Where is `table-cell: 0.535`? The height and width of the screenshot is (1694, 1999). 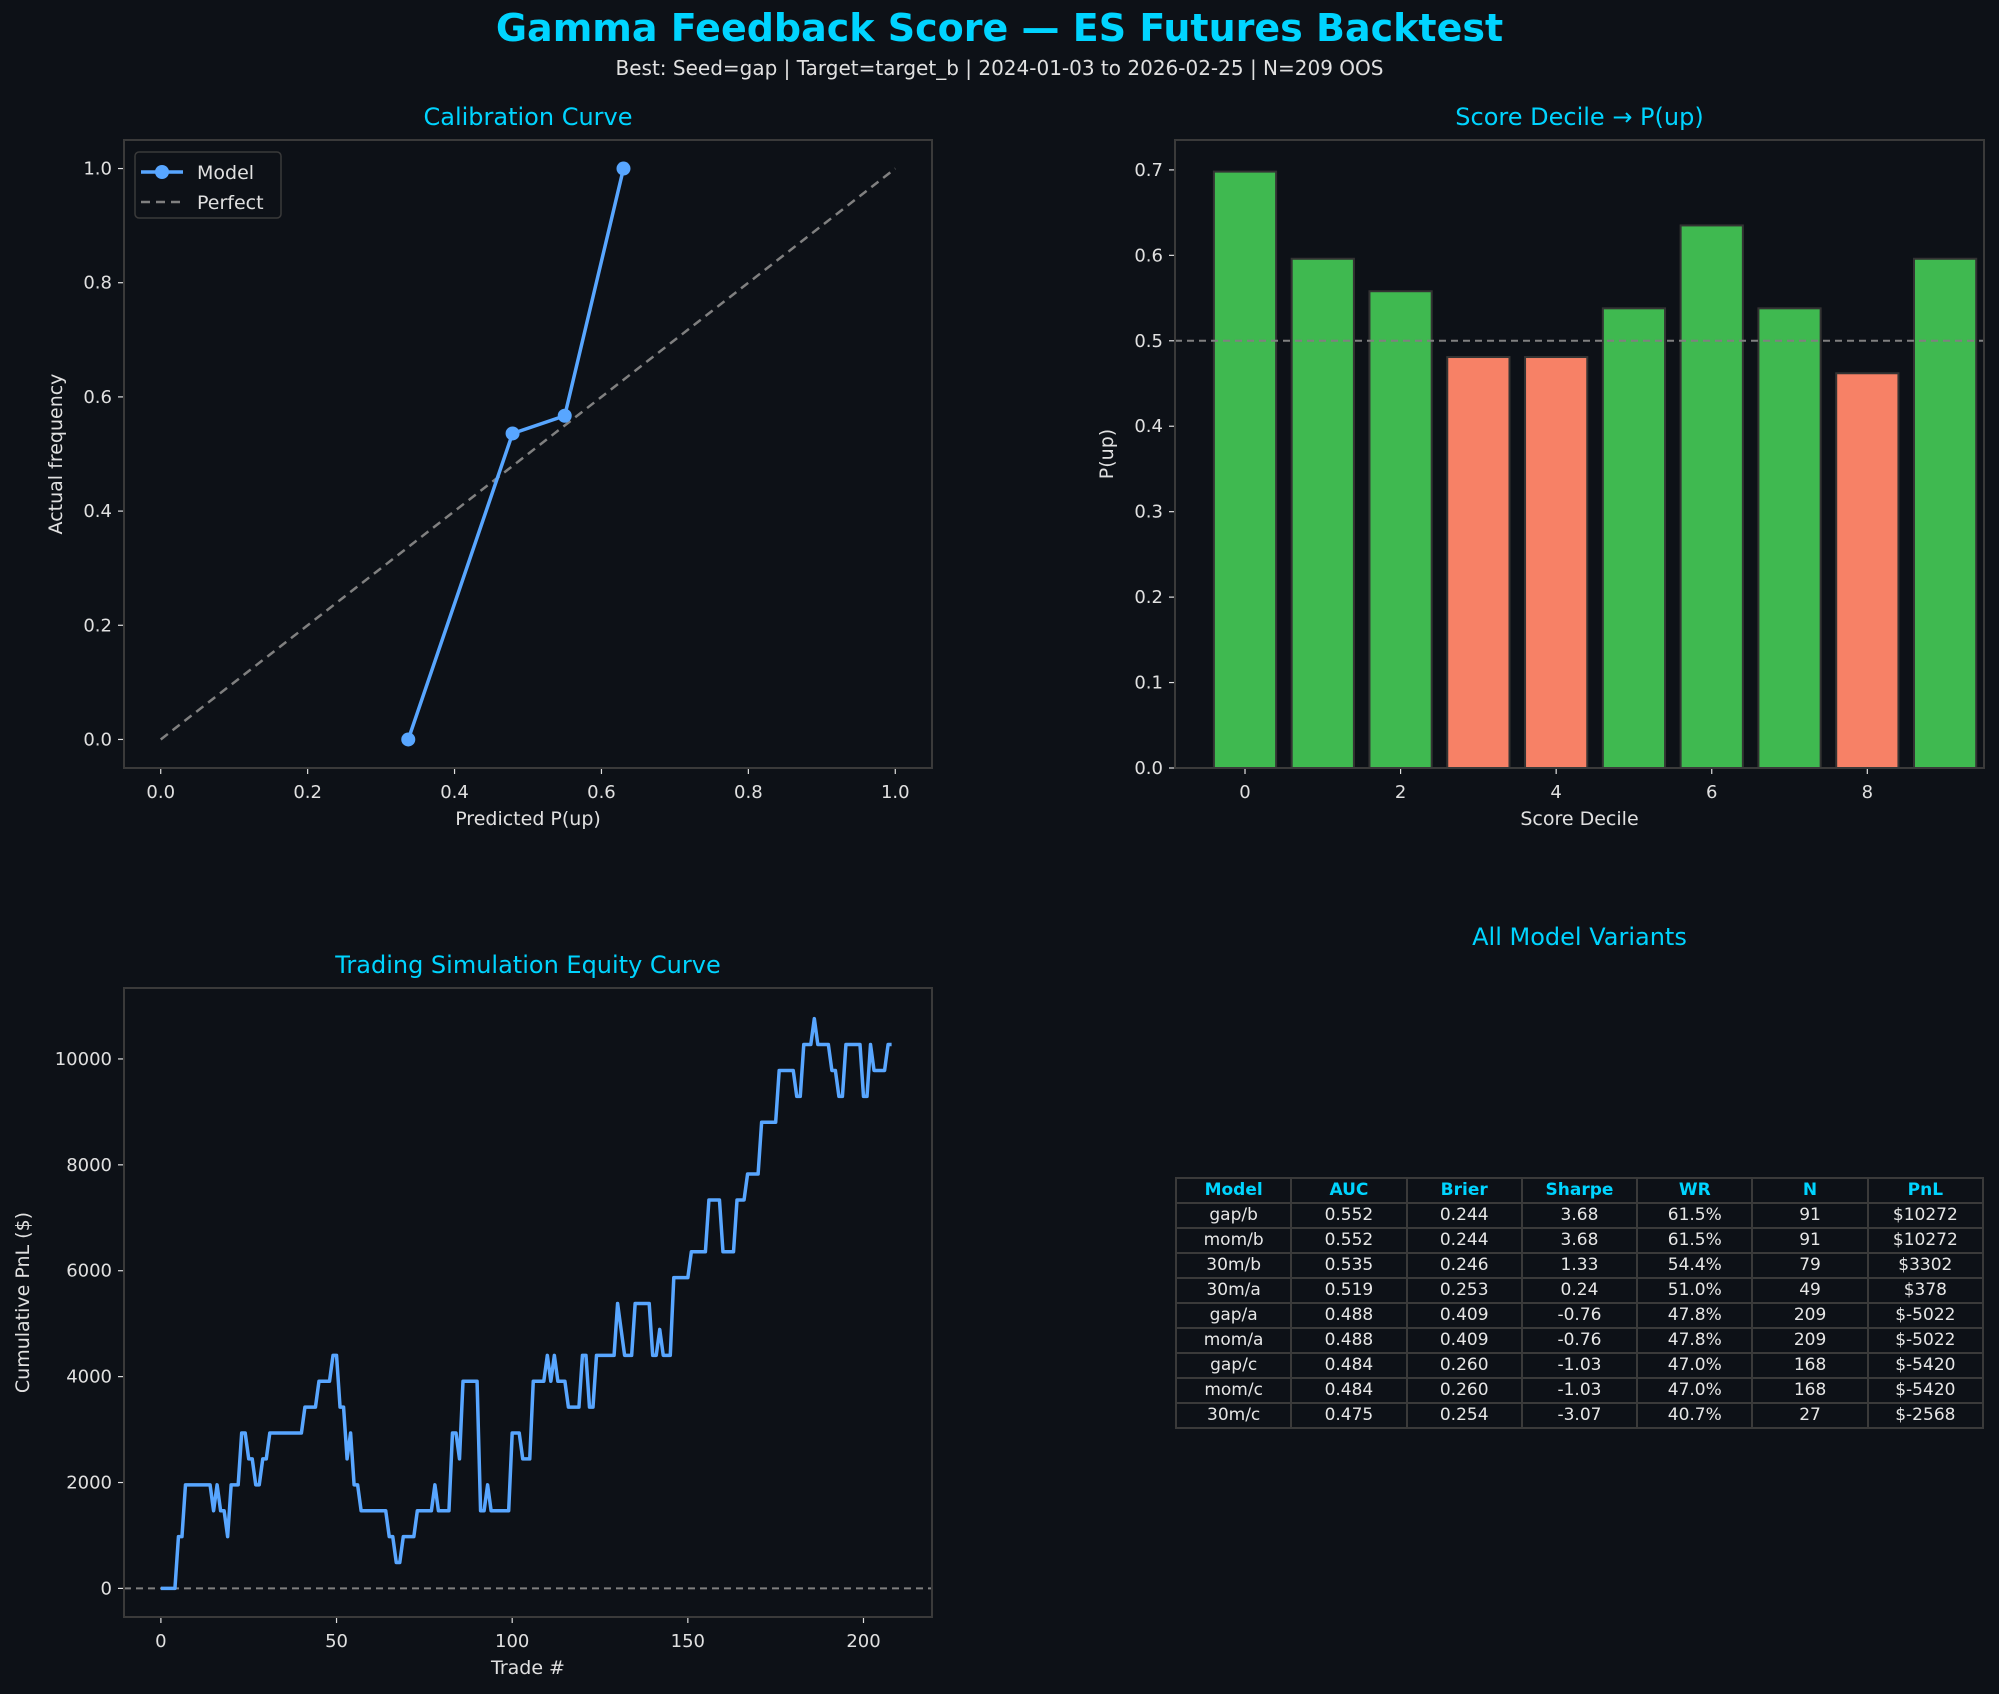
table-cell: 0.535 is located at coordinates (1349, 1265).